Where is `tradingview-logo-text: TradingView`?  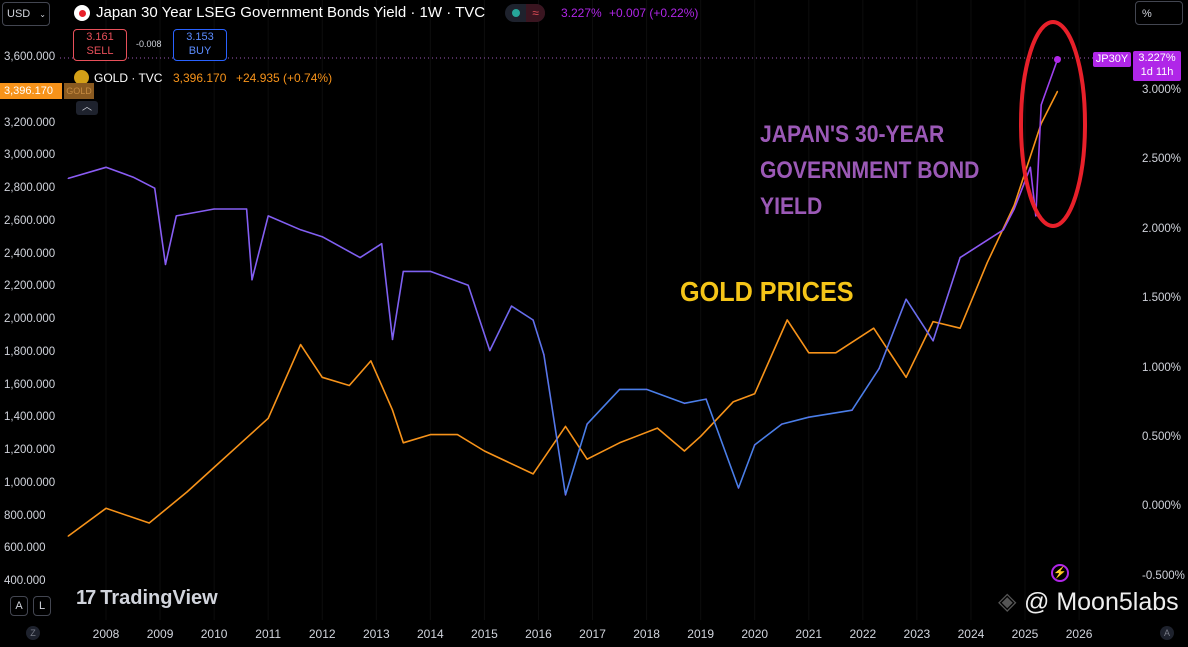
tradingview-logo-text: TradingView is located at coordinates (159, 598).